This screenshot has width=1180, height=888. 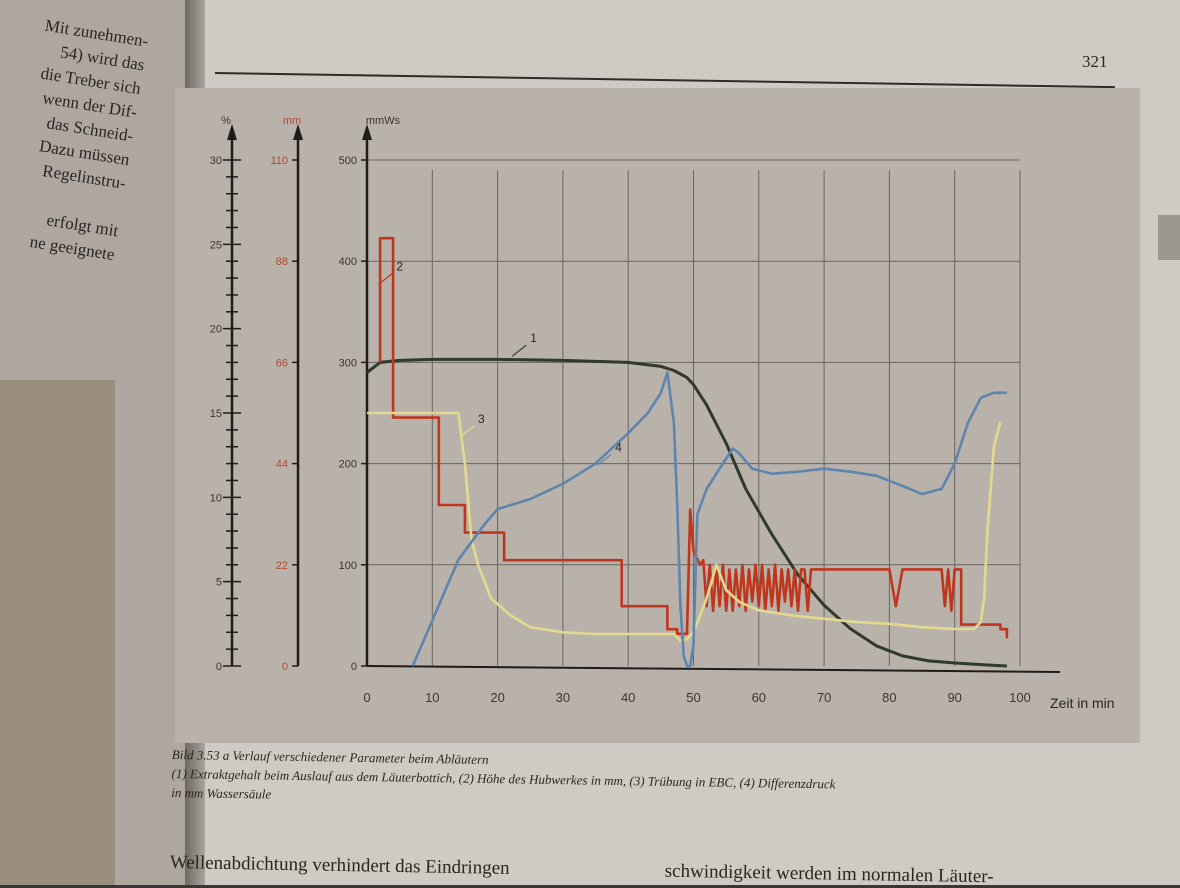 I want to click on x-tick-label: 80, so click(x=889, y=697).